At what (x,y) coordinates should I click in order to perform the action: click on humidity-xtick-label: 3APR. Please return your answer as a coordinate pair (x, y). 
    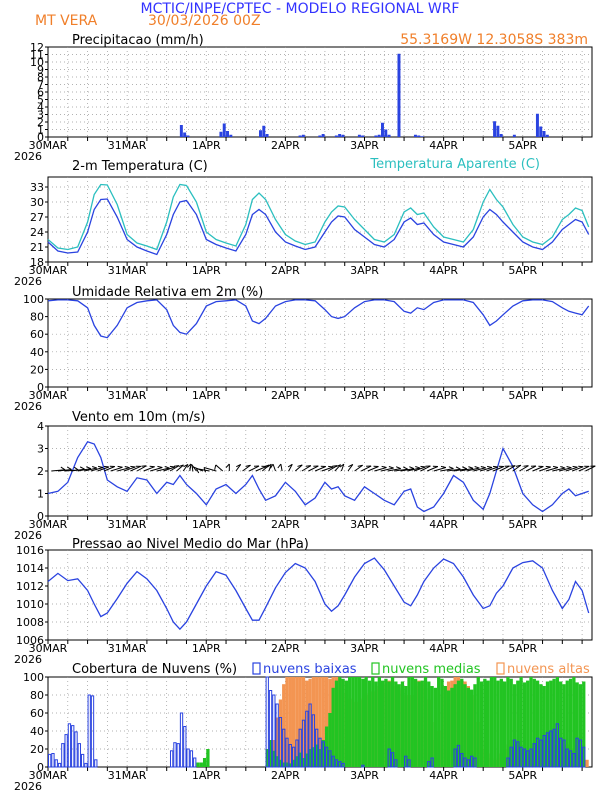
    Looking at the image, I should click on (364, 395).